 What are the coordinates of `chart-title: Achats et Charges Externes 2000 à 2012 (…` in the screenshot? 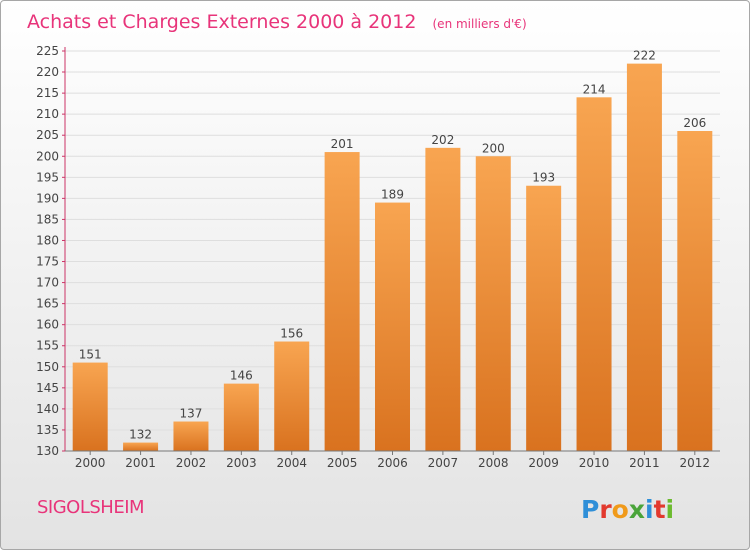 It's located at (277, 22).